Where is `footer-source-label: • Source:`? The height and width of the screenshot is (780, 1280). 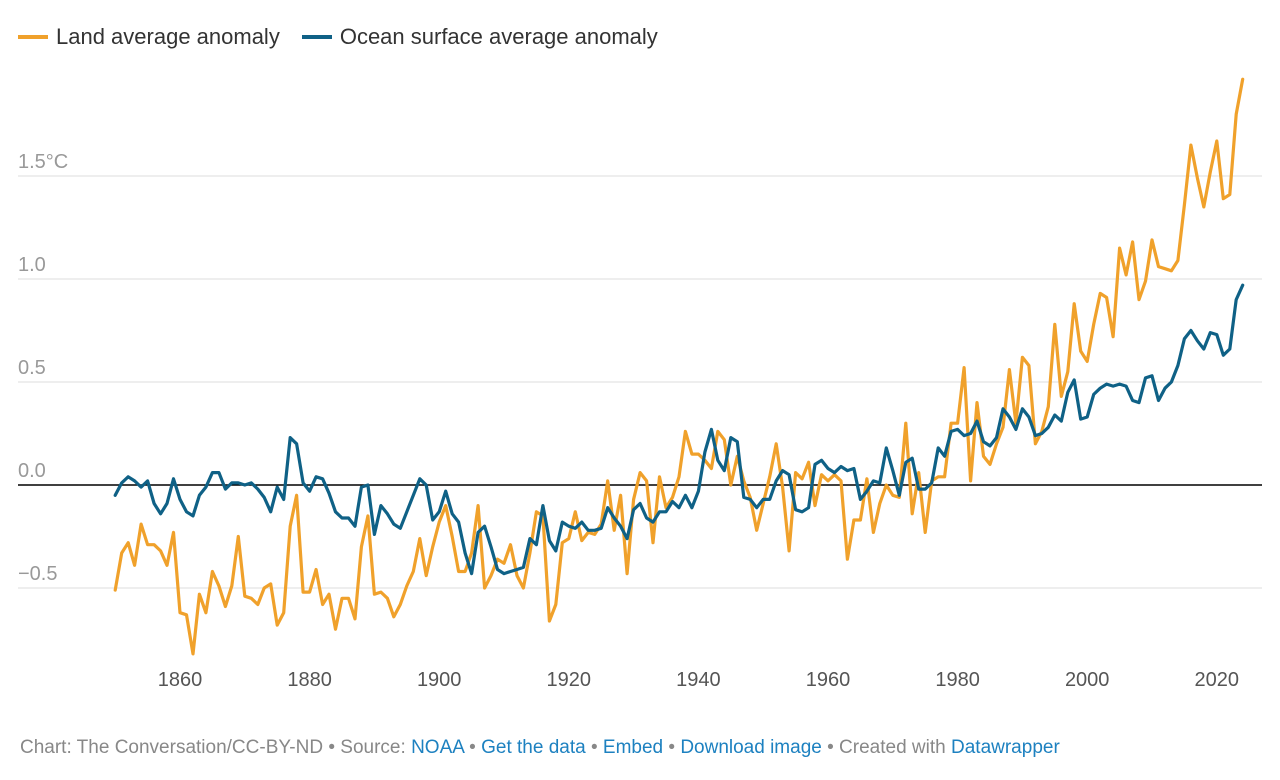
footer-source-label: • Source: is located at coordinates (367, 747).